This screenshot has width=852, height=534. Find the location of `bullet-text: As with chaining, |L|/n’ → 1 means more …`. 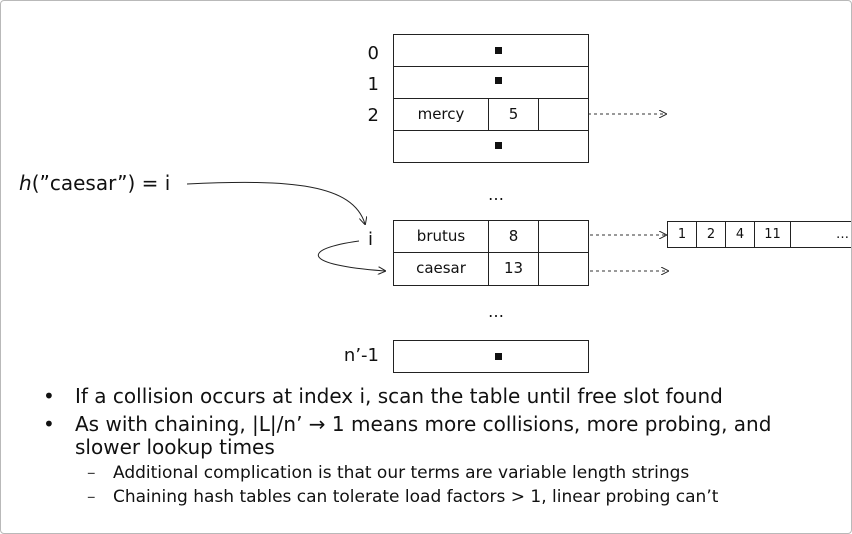

bullet-text: As with chaining, |L|/n’ → 1 means more … is located at coordinates (423, 435).